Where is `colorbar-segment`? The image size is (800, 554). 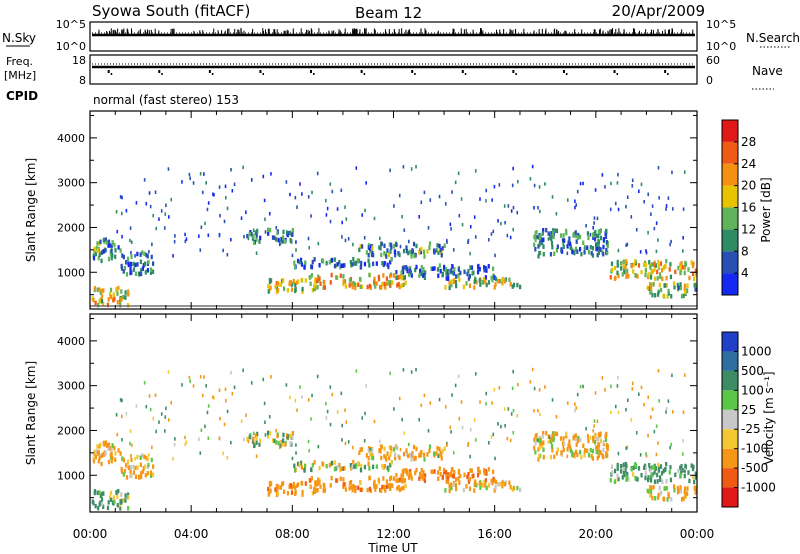 colorbar-segment is located at coordinates (730, 458).